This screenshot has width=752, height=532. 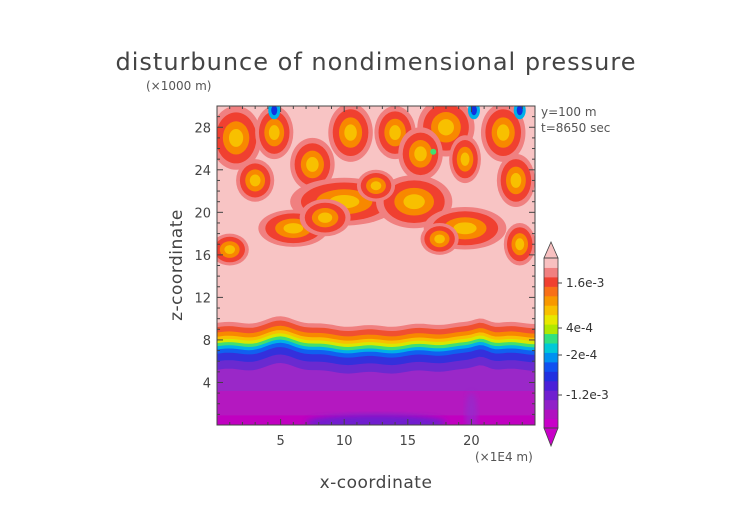 What do you see at coordinates (207, 341) in the screenshot?
I see `y-tick-label: 8` at bounding box center [207, 341].